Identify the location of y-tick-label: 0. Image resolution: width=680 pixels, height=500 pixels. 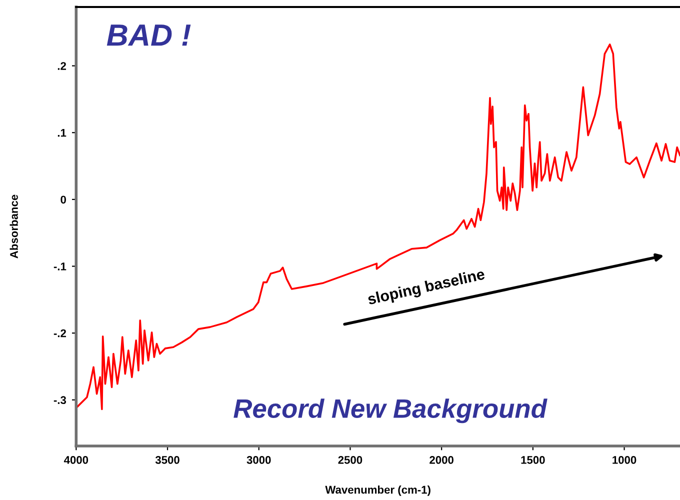
(63, 200).